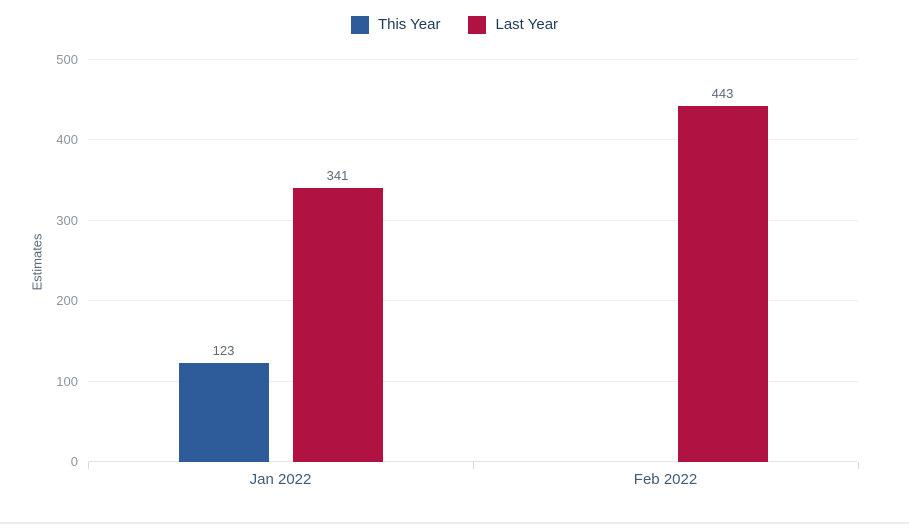  What do you see at coordinates (722, 283) in the screenshot?
I see `bar-last-year-feb-2022` at bounding box center [722, 283].